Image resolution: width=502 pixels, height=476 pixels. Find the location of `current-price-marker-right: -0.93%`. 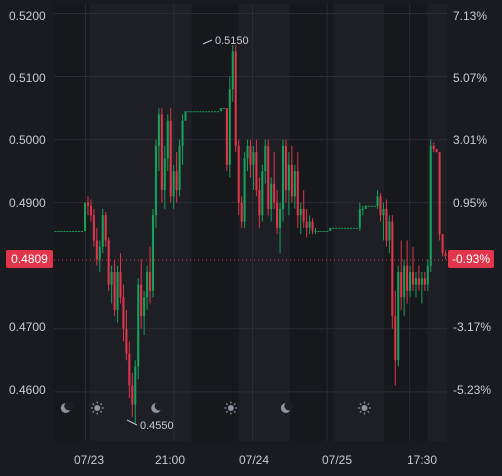

current-price-marker-right: -0.93% is located at coordinates (471, 259).